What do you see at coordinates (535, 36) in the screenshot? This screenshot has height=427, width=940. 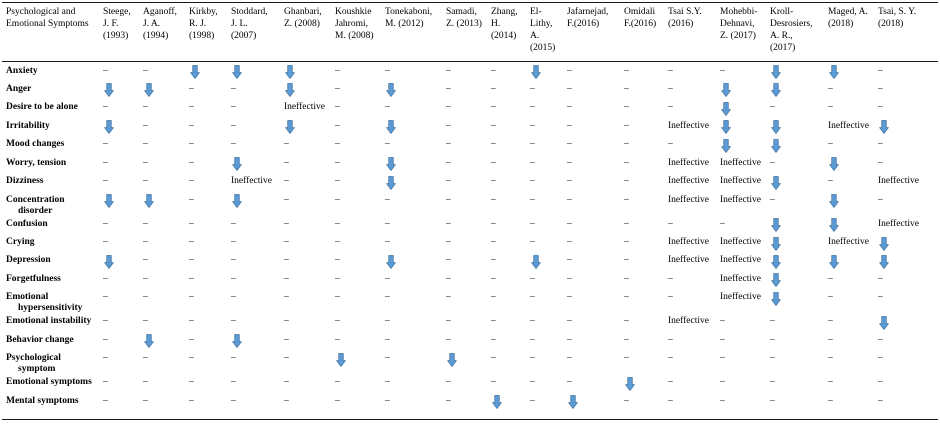 I see `header-line: A.` at bounding box center [535, 36].